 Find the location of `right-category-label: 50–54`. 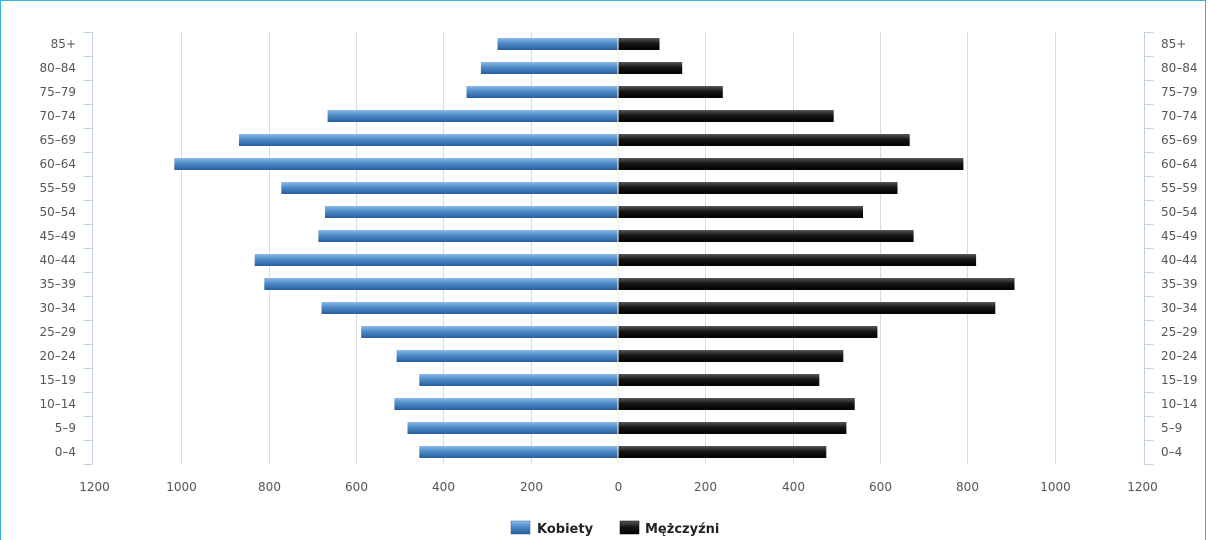

right-category-label: 50–54 is located at coordinates (1179, 212).